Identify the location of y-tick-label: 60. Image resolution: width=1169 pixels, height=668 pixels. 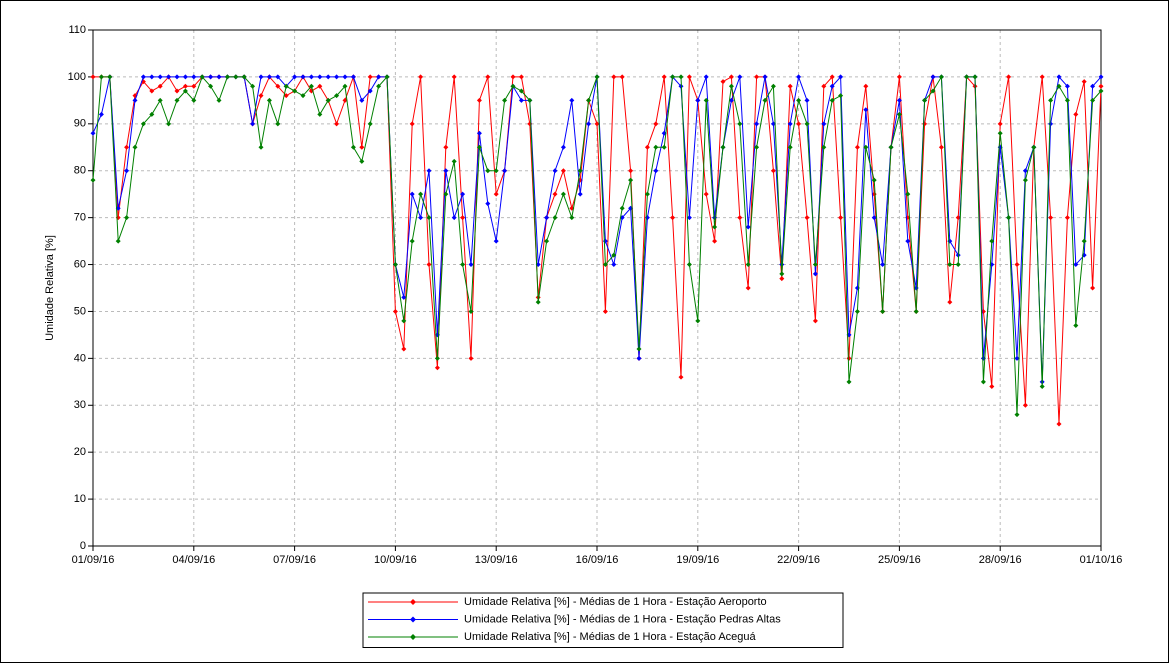
(80, 264).